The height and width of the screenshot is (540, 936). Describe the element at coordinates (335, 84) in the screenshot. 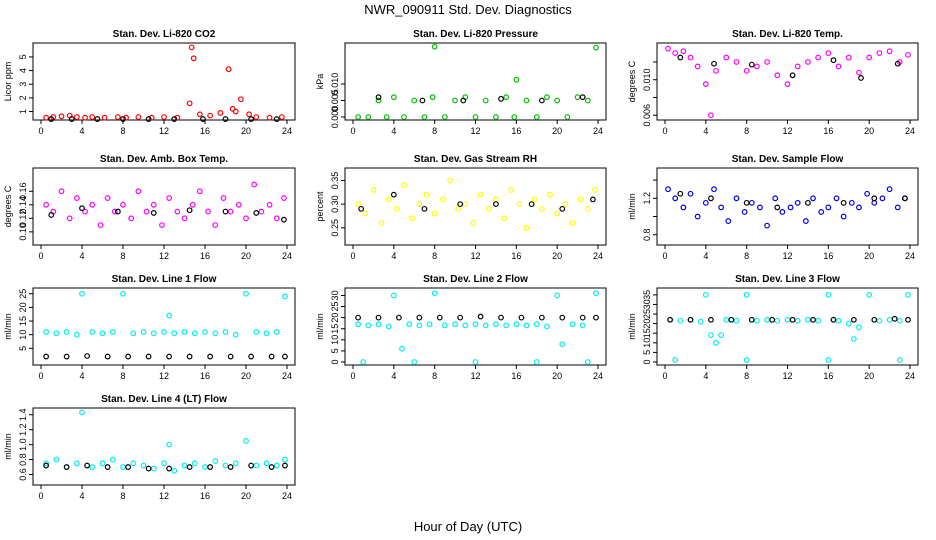

I see `y-tick-label: 0.010` at that location.